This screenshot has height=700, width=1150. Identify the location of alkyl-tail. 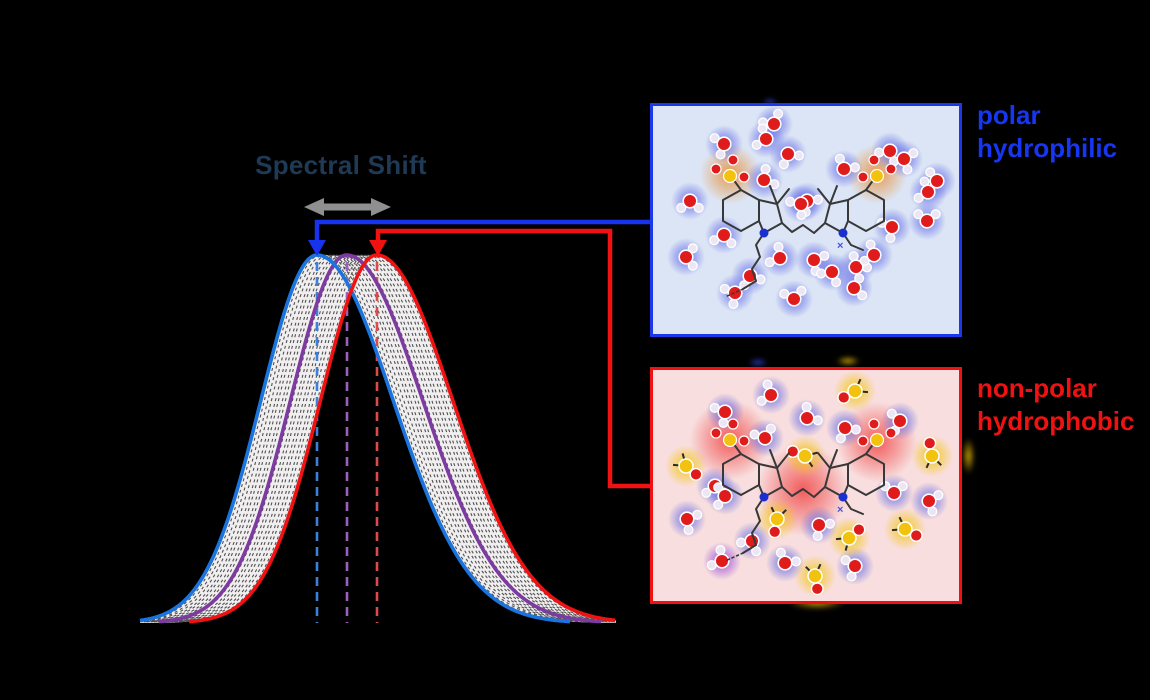
(753, 525).